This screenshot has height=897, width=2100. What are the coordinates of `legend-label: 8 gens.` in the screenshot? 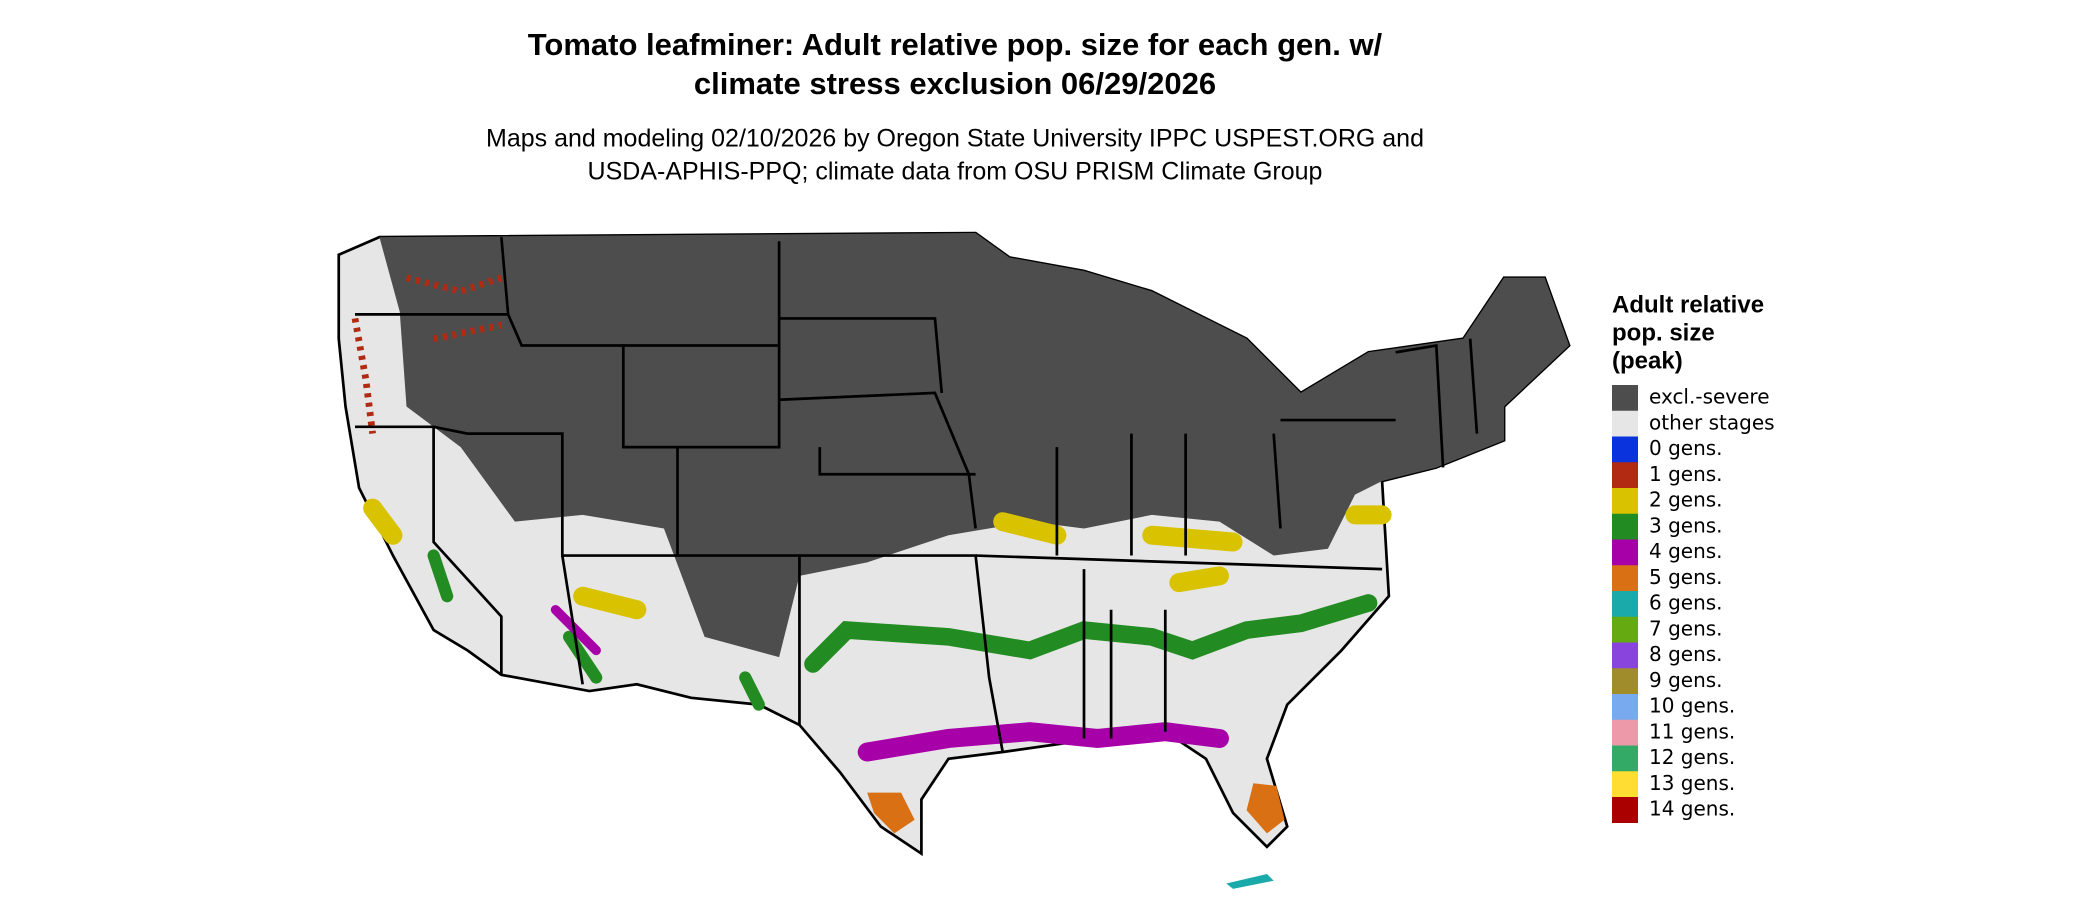 It's located at (1686, 654).